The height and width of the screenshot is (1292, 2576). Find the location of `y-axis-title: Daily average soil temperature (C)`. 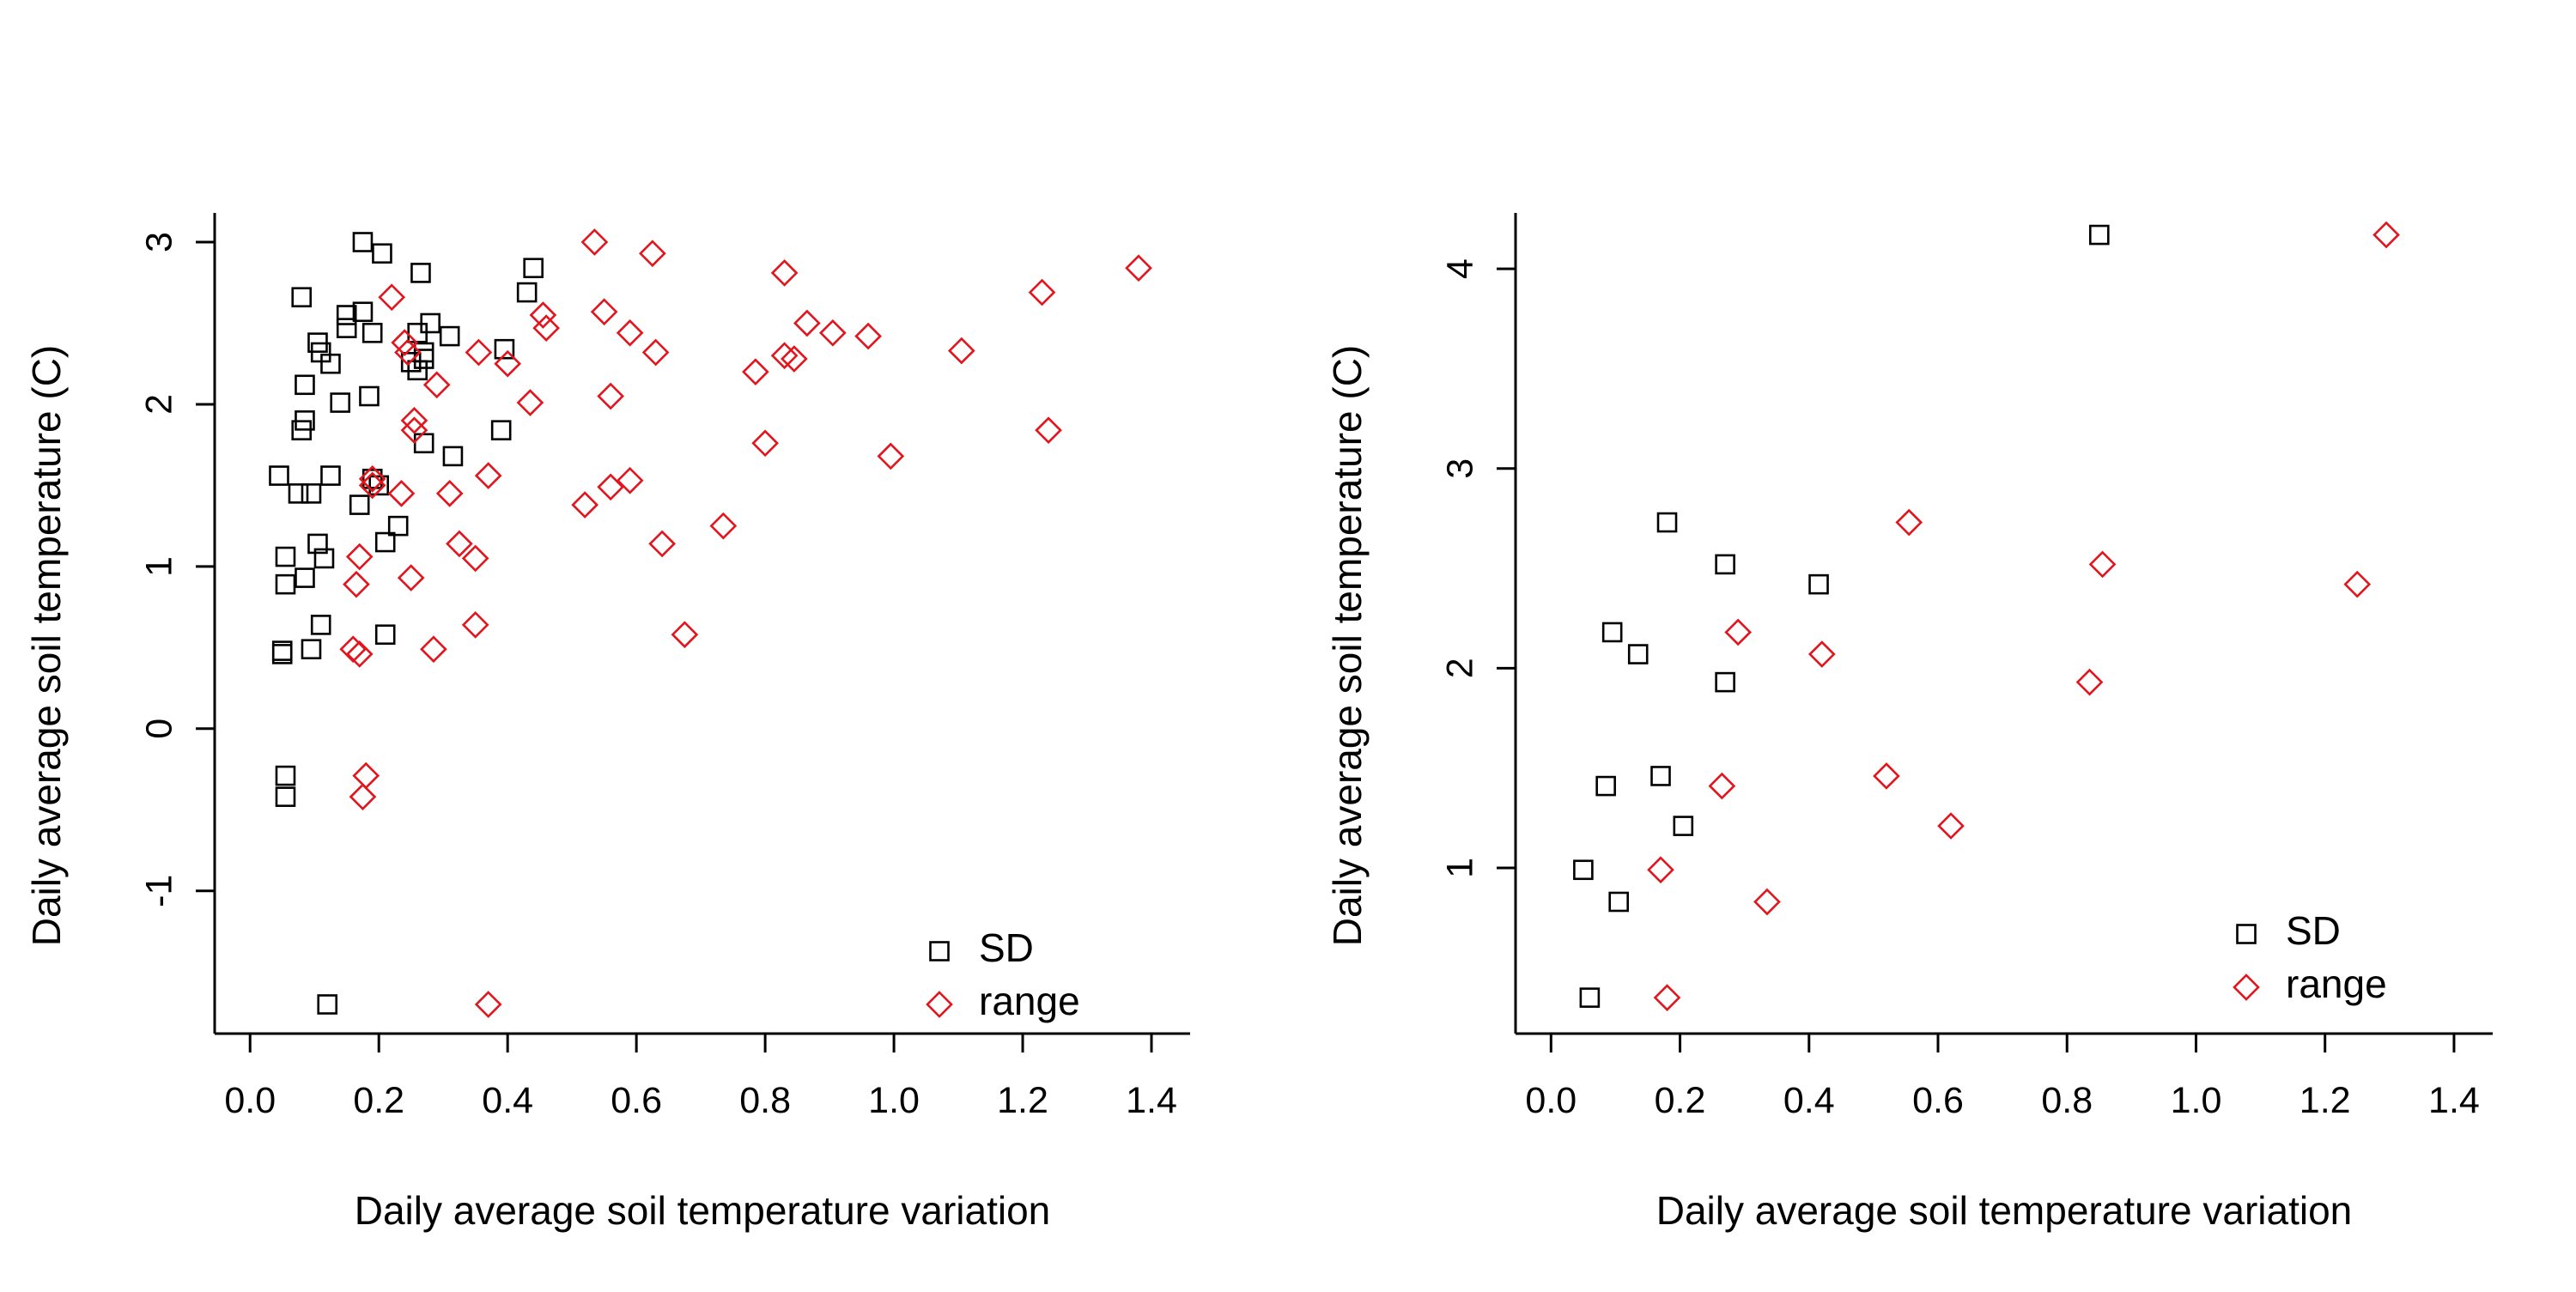

y-axis-title: Daily average soil temperature (C) is located at coordinates (46, 646).